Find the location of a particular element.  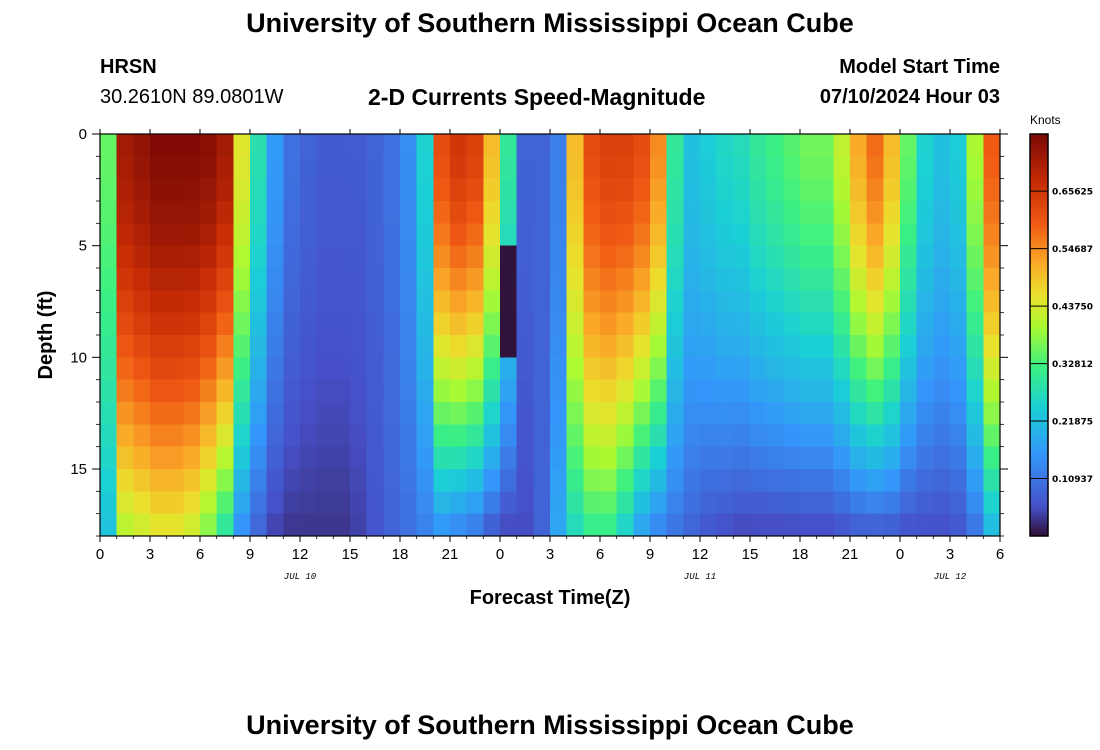

date-label: JUL 12 is located at coordinates (950, 577).